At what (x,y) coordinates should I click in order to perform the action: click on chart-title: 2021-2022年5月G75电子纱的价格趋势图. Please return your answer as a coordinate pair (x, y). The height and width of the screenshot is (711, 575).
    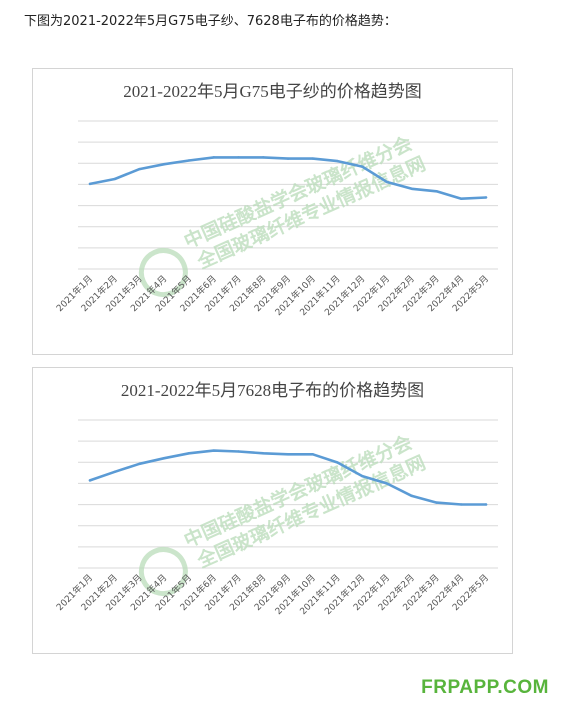
    Looking at the image, I should click on (272, 91).